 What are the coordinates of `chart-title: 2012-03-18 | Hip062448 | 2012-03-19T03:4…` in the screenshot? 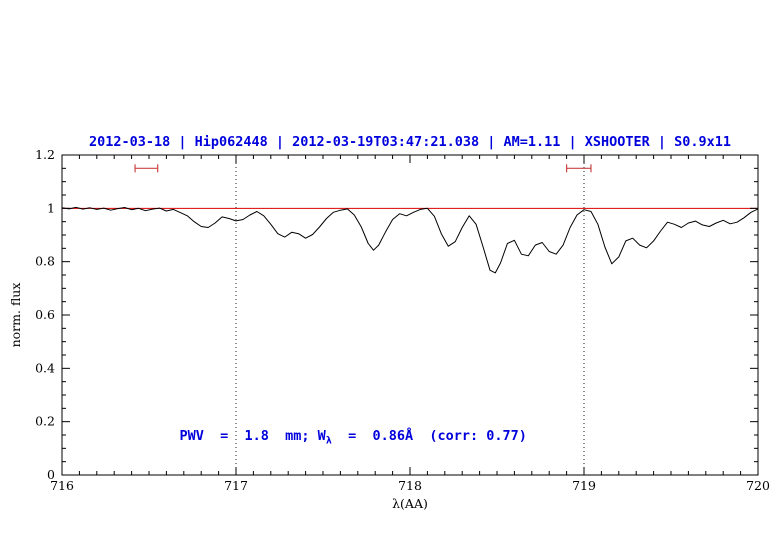 It's located at (410, 142).